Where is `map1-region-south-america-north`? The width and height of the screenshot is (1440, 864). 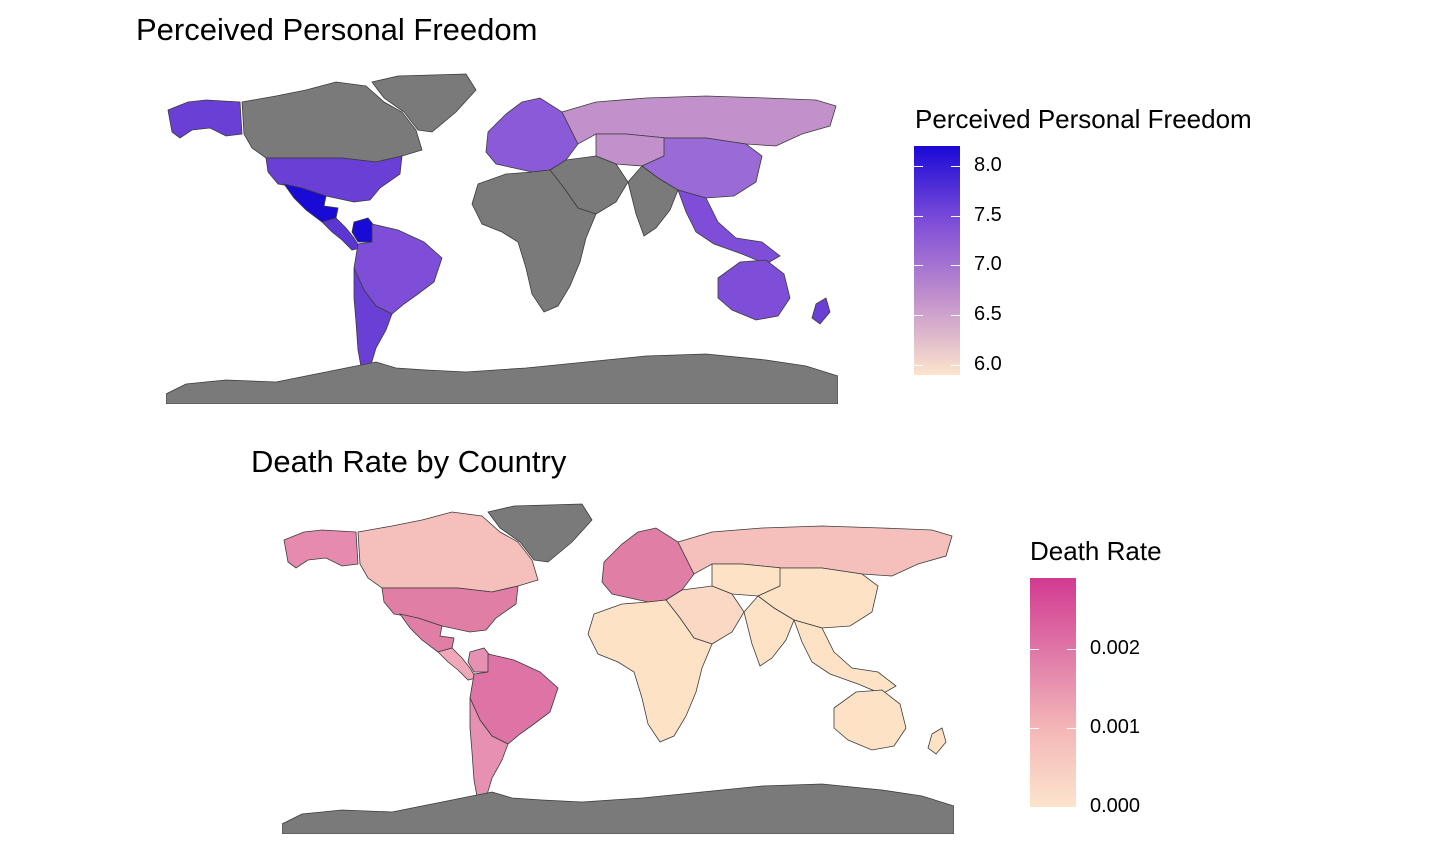
map1-region-south-america-north is located at coordinates (398, 269).